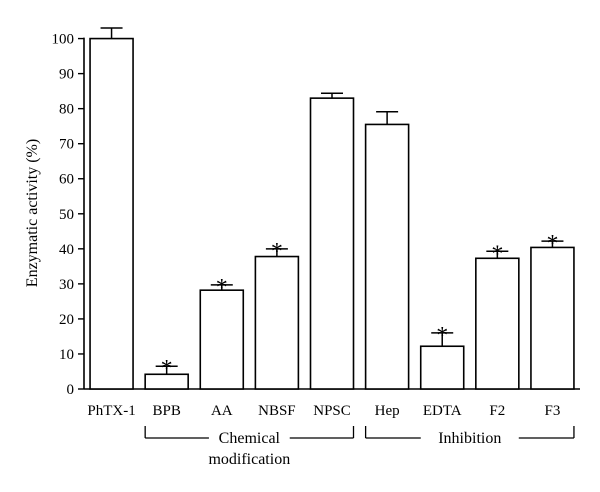  I want to click on x-tick-label: EDTA, so click(442, 411).